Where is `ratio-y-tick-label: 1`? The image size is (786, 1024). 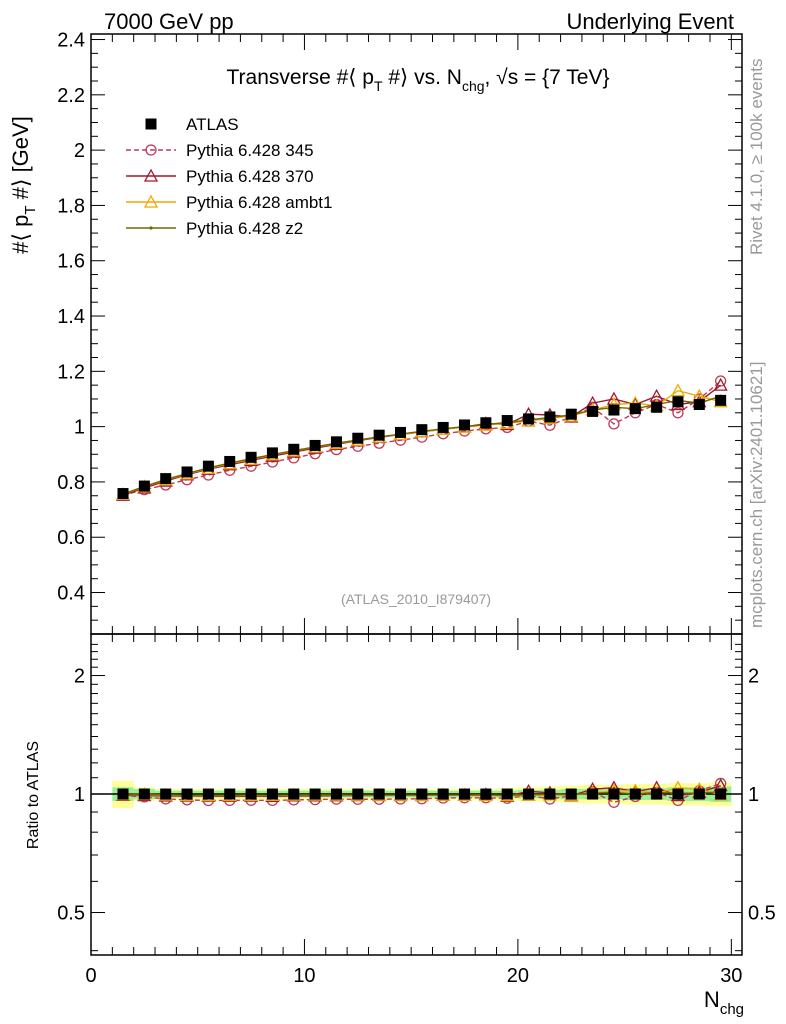
ratio-y-tick-label: 1 is located at coordinates (79, 795).